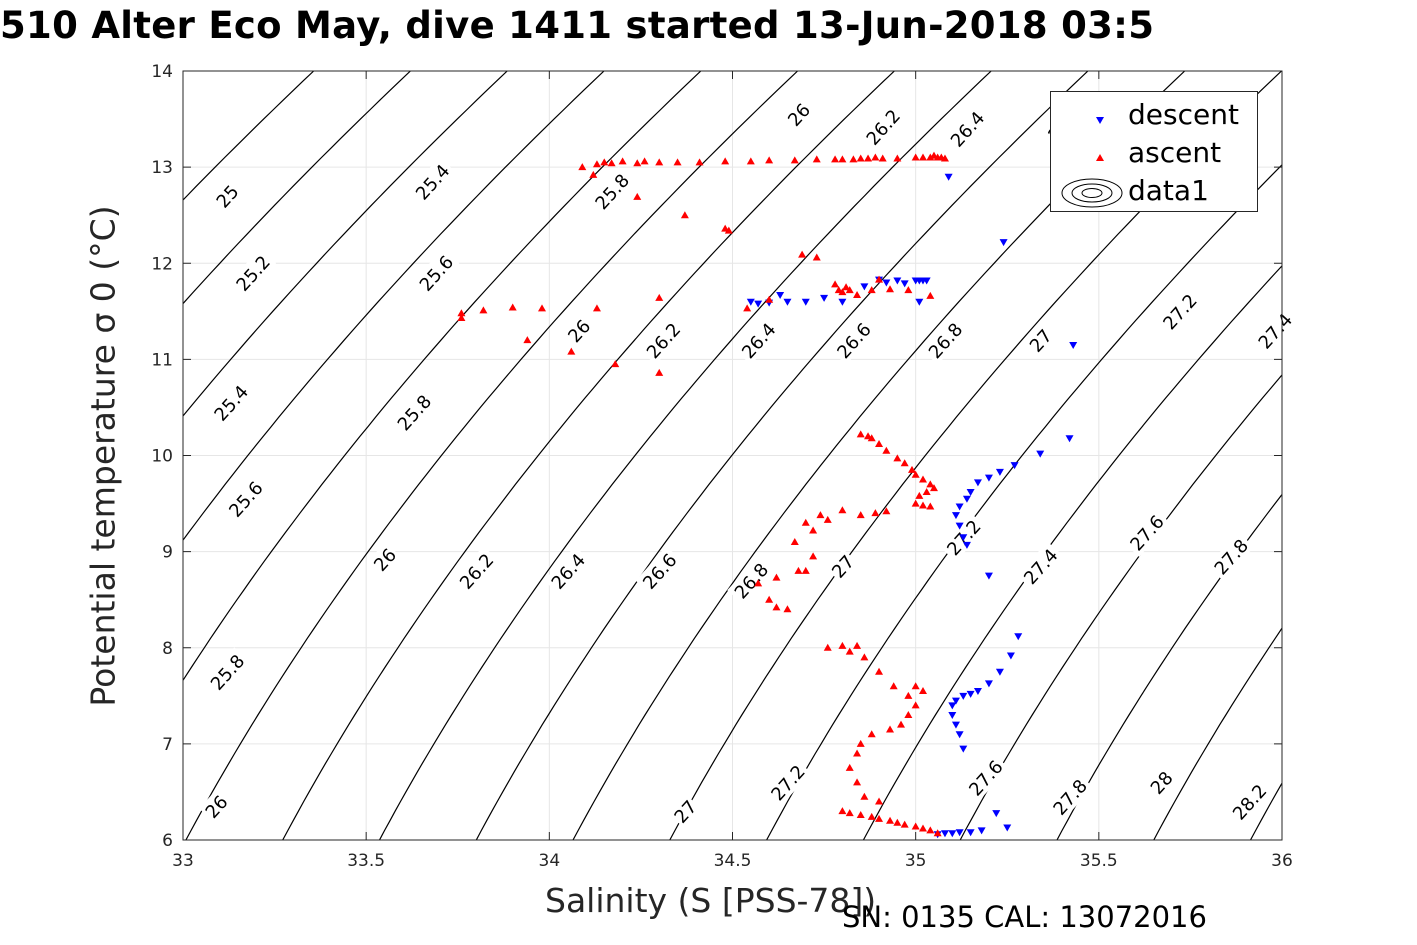 The image size is (1417, 945). I want to click on y-tick-label: 9, so click(167, 553).